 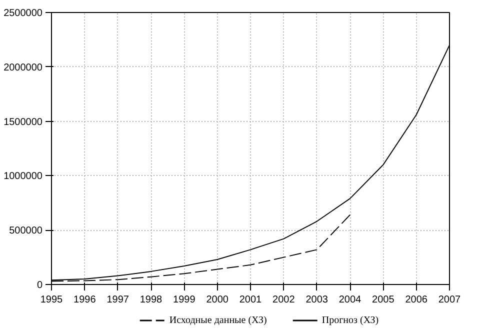 I want to click on x-tick-label: 2001, so click(x=250, y=300).